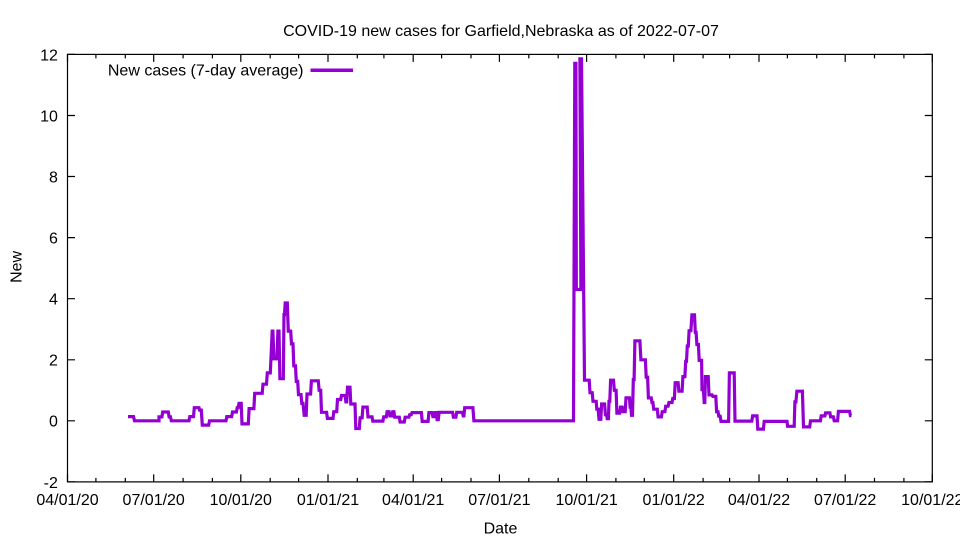 The width and height of the screenshot is (960, 540). What do you see at coordinates (17, 266) in the screenshot?
I see `svg-text: New` at bounding box center [17, 266].